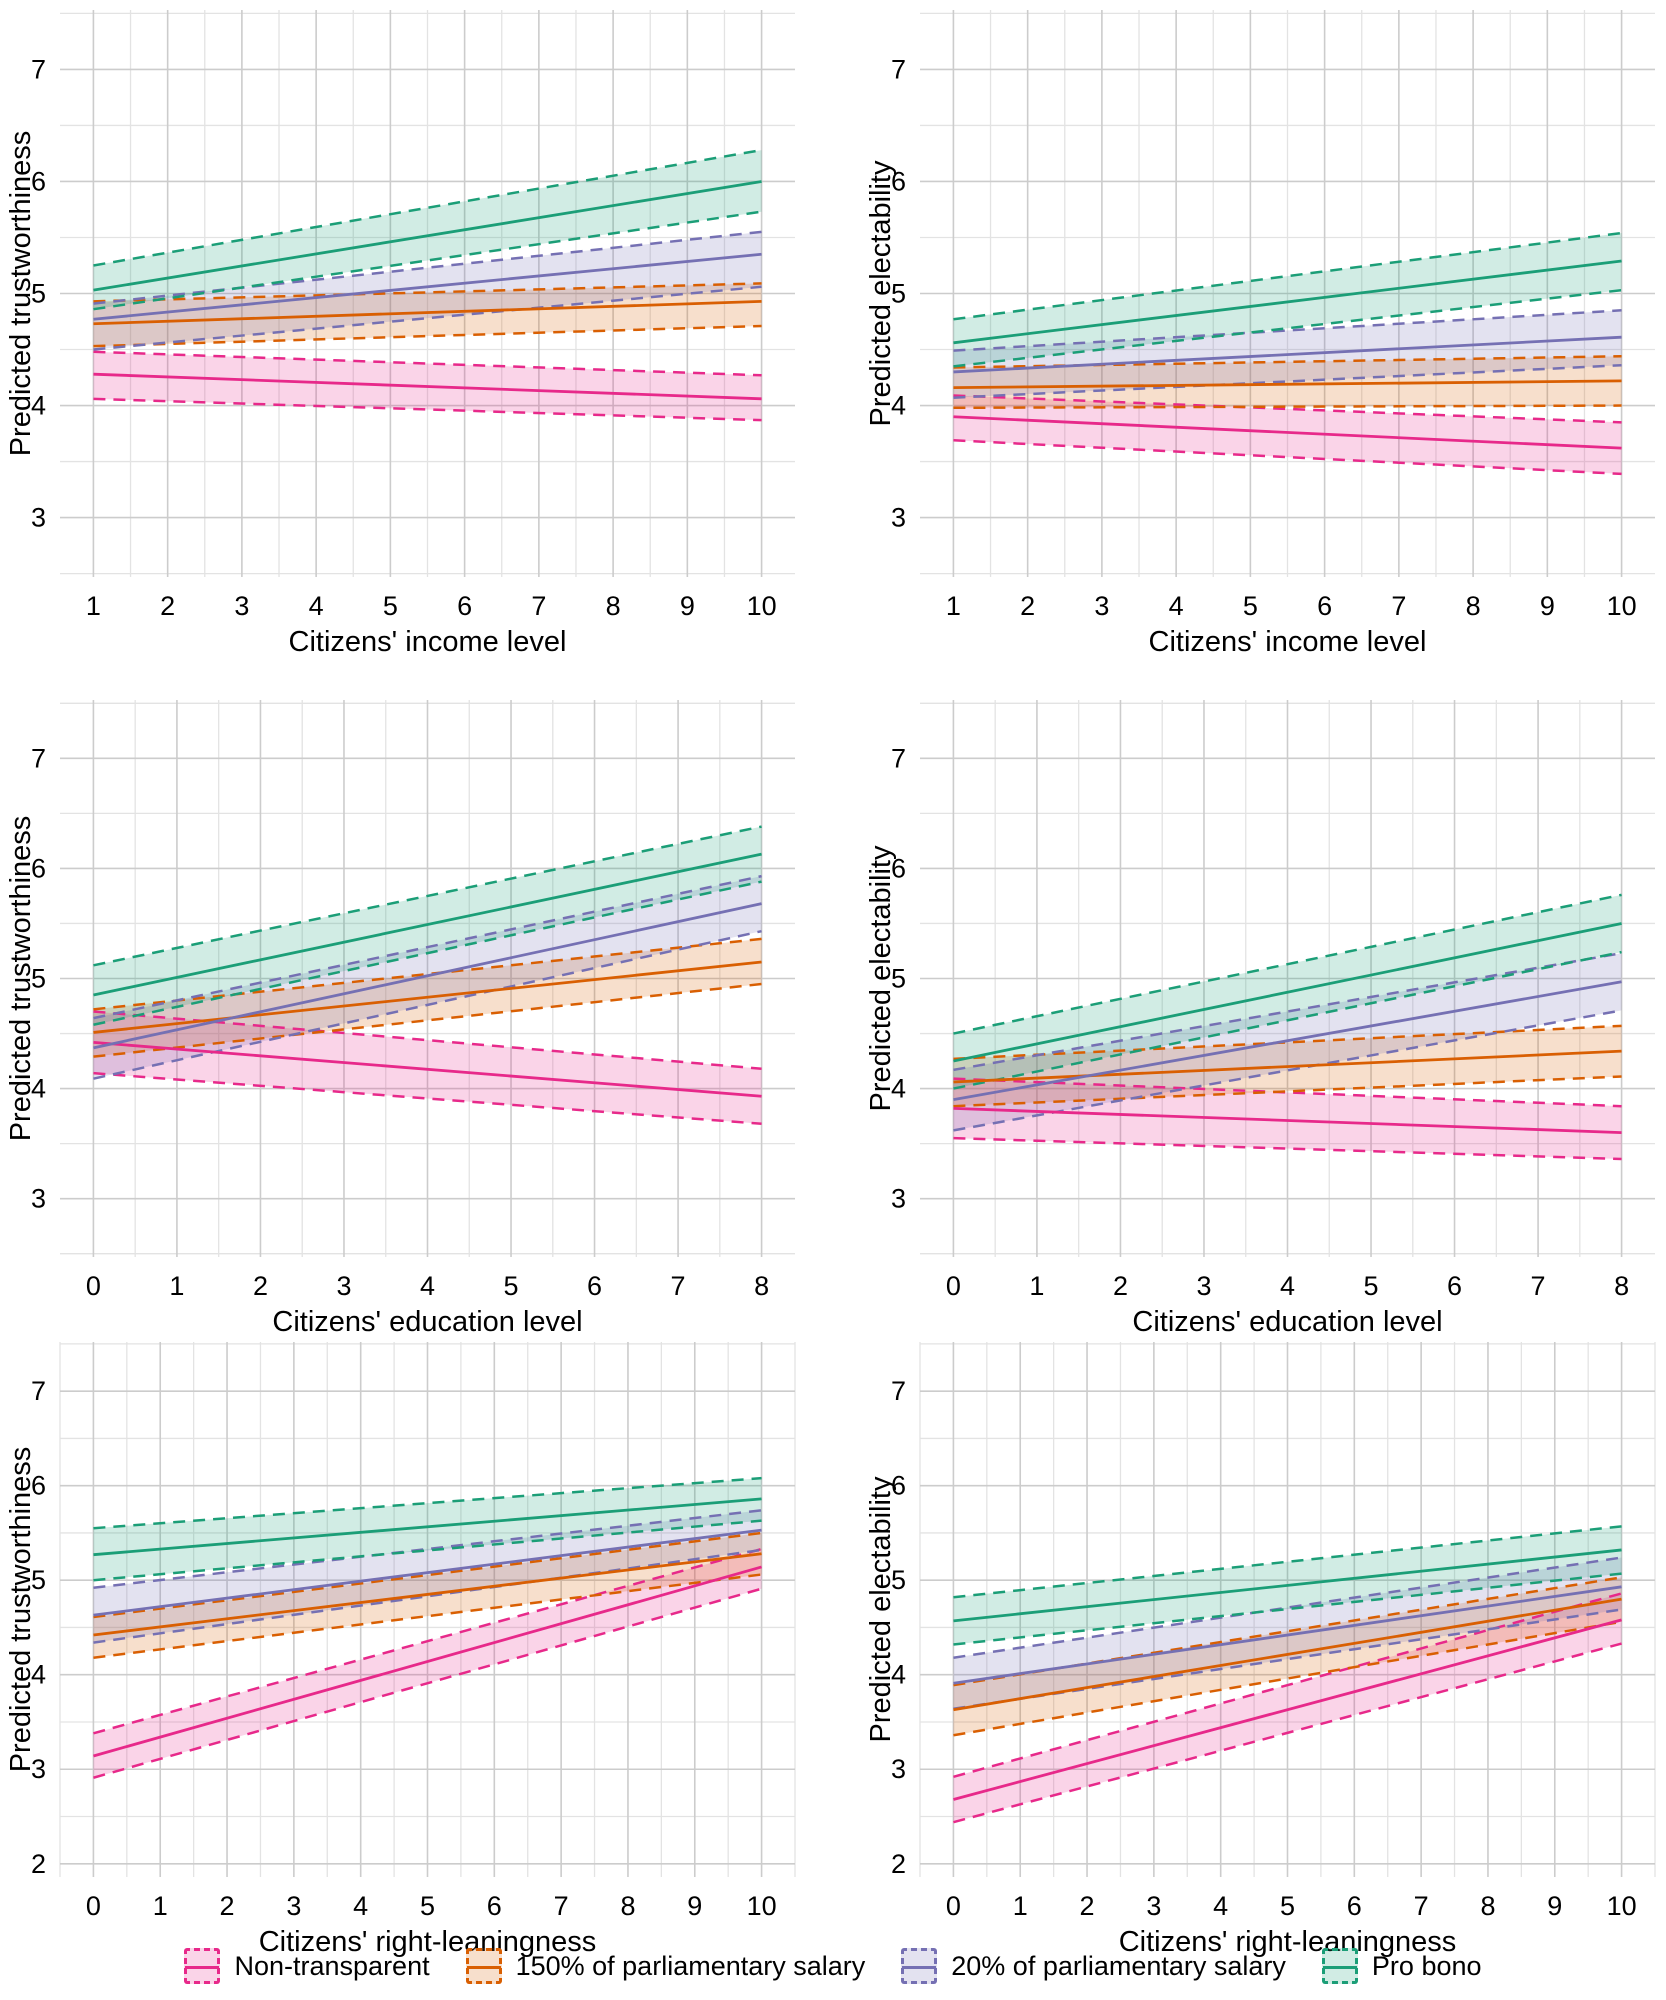 The image size is (1666, 2000). I want to click on legend-line-pro_bono, so click(1339, 1967).